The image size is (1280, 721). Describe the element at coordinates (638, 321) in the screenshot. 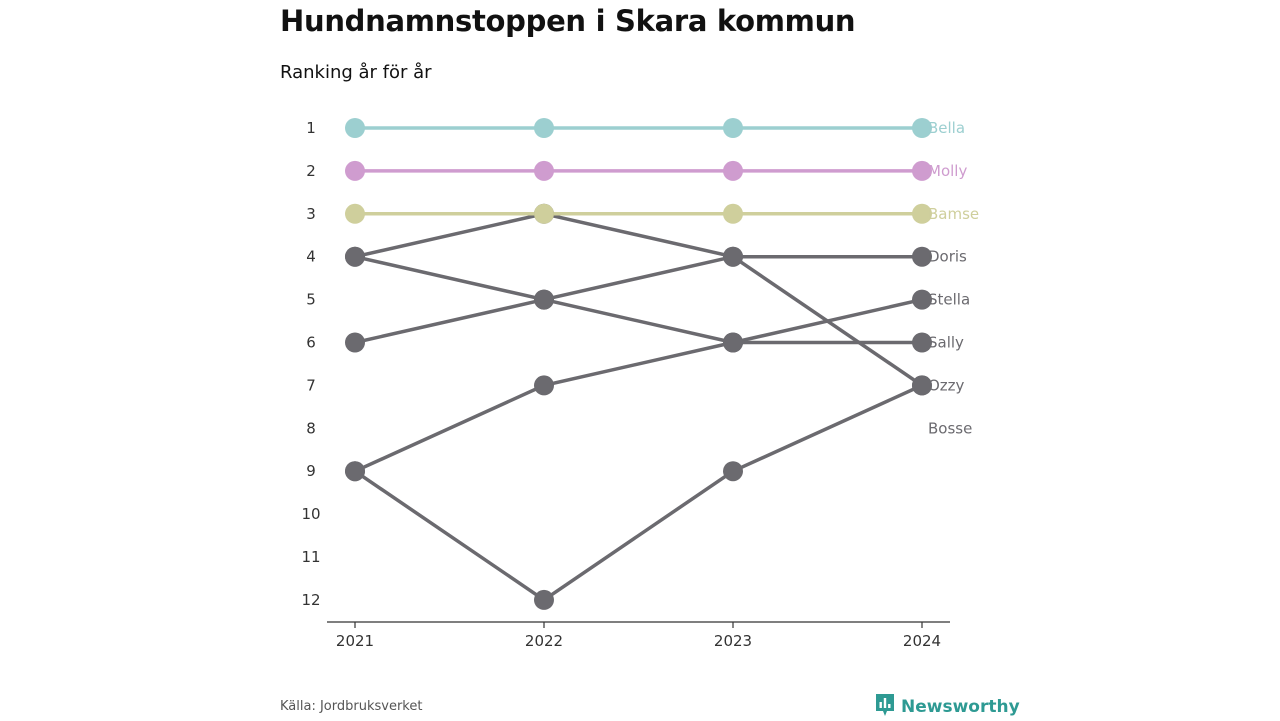

I see `series-line-stella` at that location.